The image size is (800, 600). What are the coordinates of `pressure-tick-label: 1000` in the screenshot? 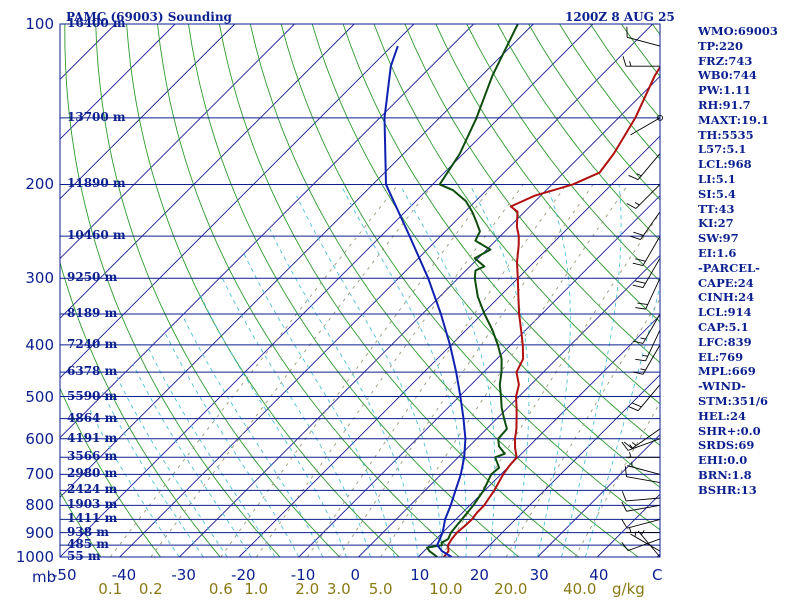 It's located at (34, 557).